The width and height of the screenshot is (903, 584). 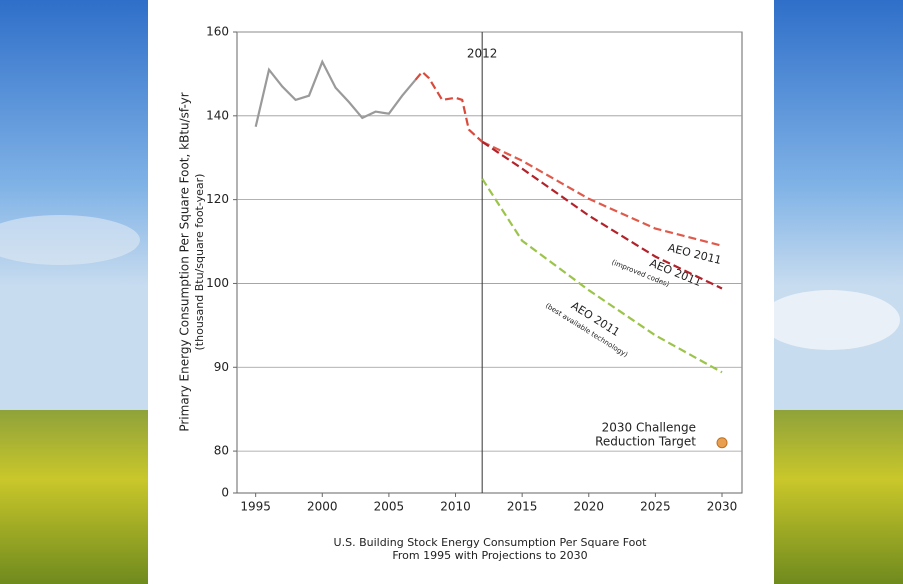 I want to click on y-tick-label: 160, so click(x=217, y=32).